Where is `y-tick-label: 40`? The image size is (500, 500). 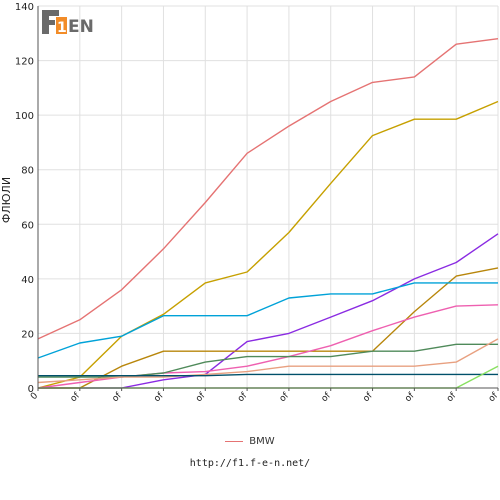 y-tick-label: 40 is located at coordinates (27, 280).